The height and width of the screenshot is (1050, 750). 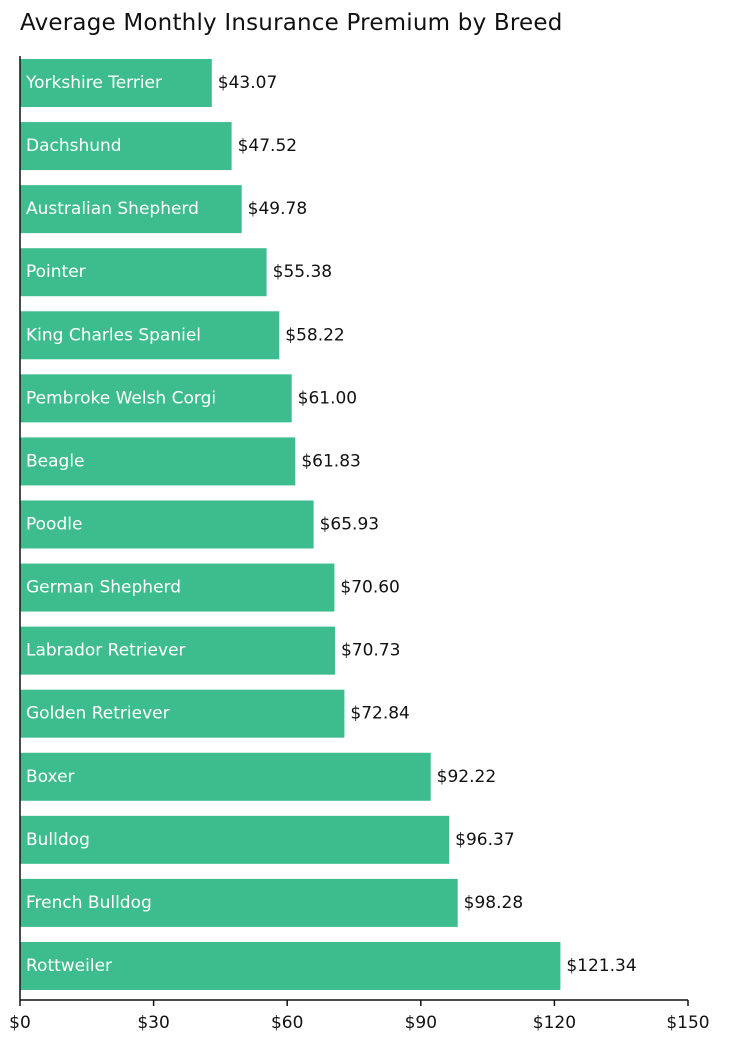 What do you see at coordinates (493, 903) in the screenshot?
I see `bar-value-label: $98.28` at bounding box center [493, 903].